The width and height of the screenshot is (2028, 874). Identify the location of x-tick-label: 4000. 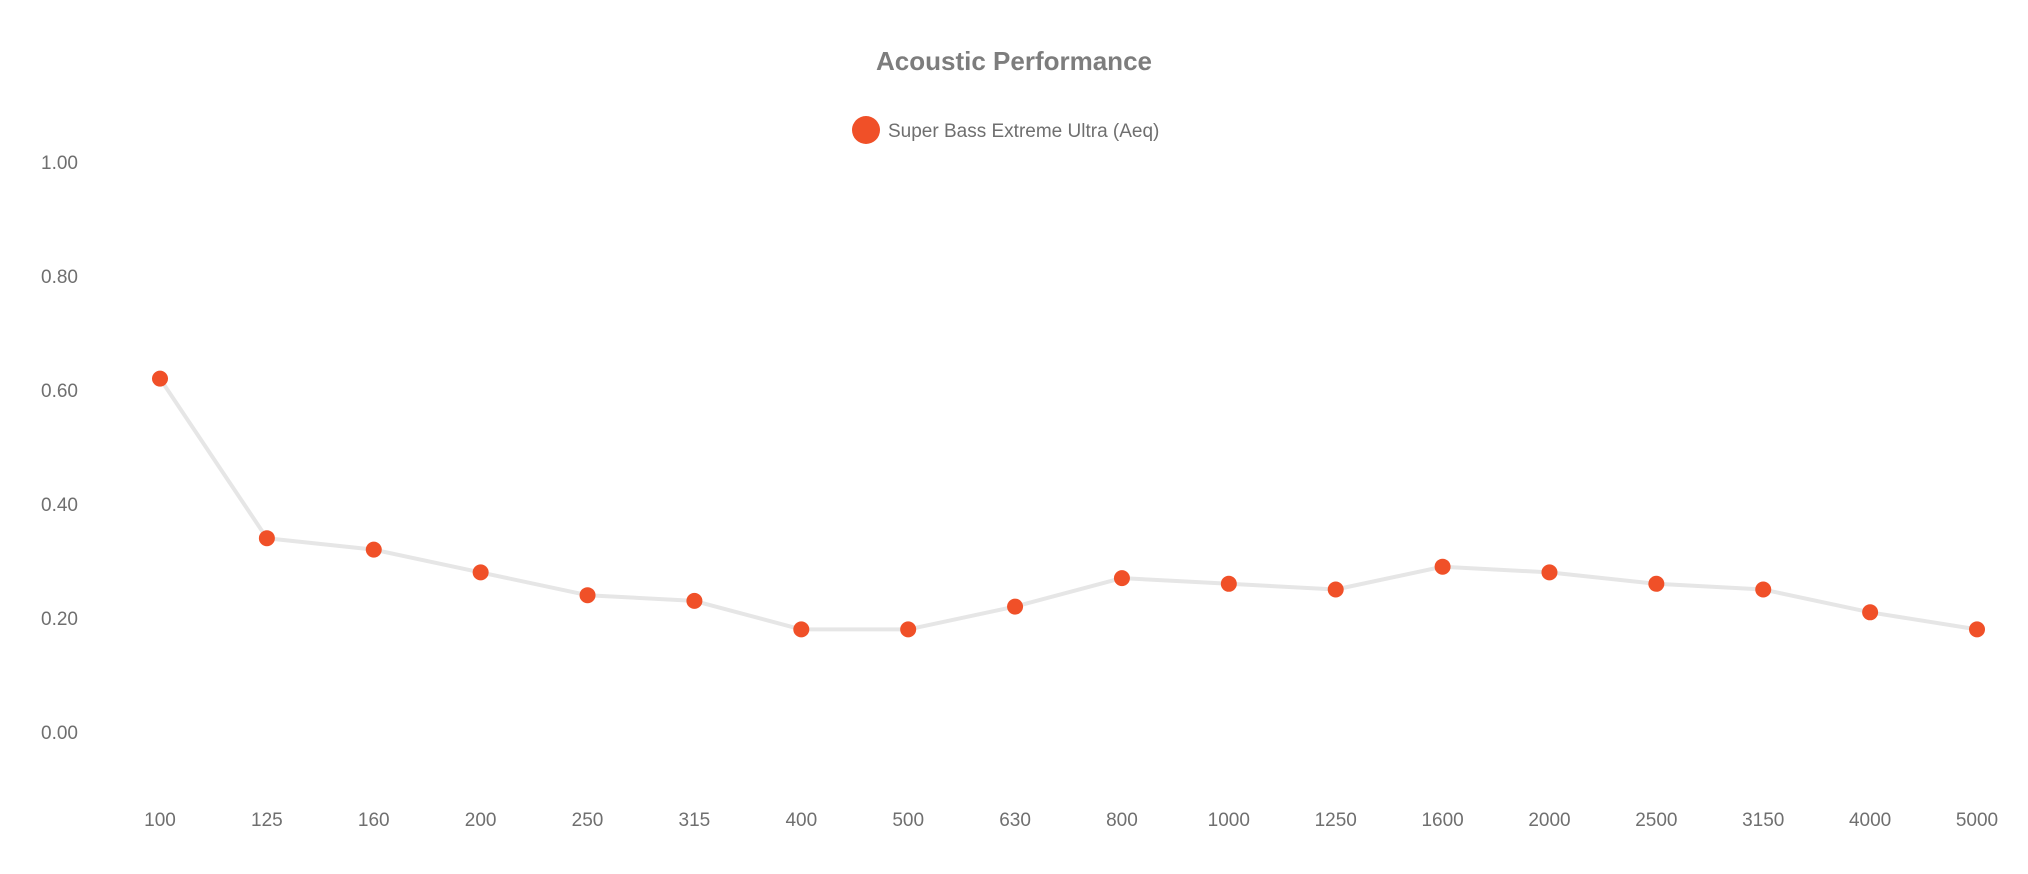
(1870, 820).